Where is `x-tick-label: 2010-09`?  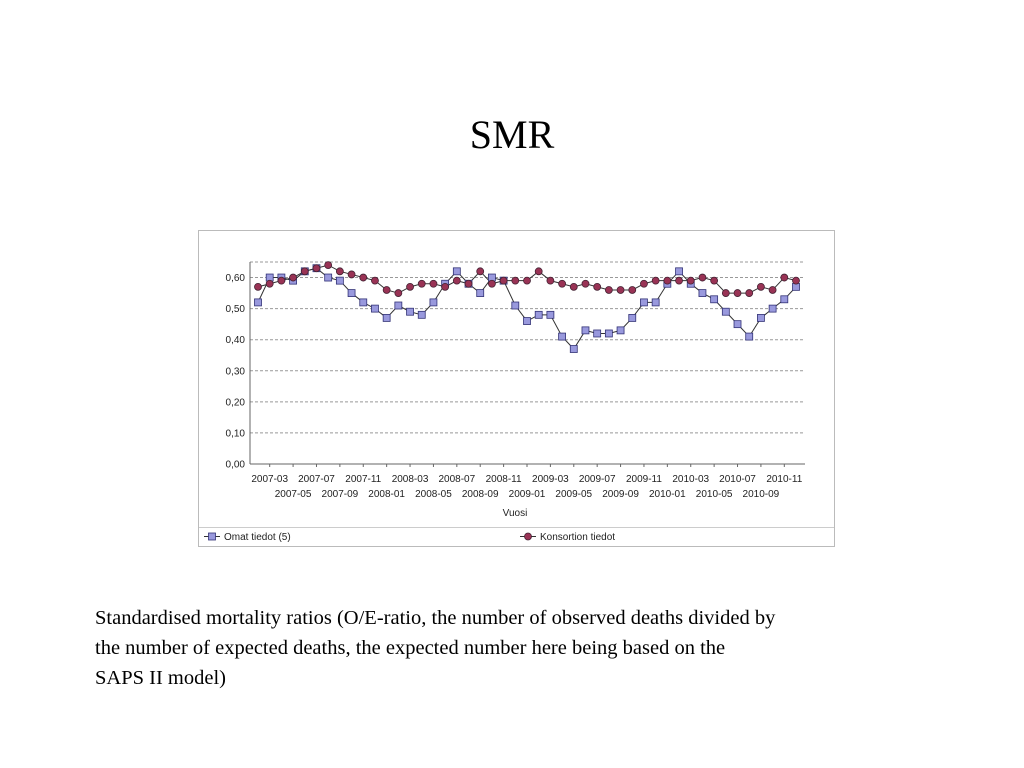 x-tick-label: 2010-09 is located at coordinates (761, 494).